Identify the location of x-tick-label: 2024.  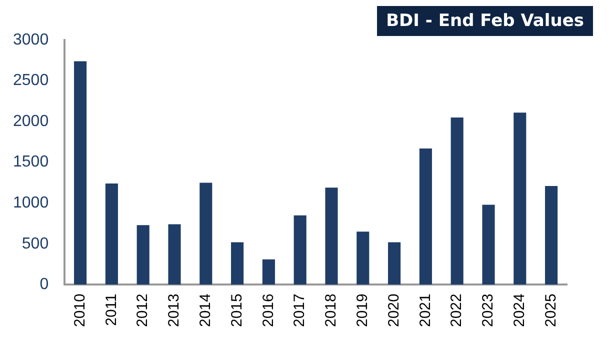
(519, 311).